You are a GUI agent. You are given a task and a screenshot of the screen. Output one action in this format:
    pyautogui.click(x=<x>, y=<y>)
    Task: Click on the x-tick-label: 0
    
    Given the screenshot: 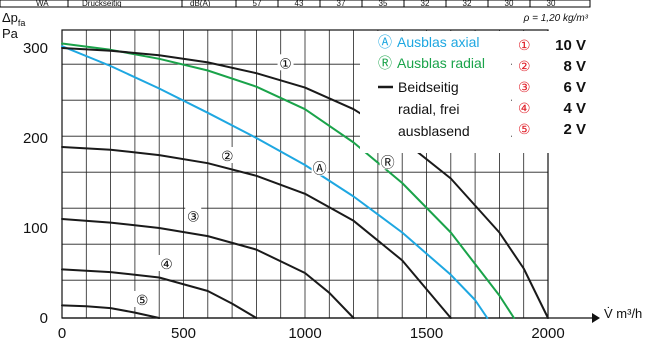 What is the action you would take?
    pyautogui.click(x=62, y=333)
    